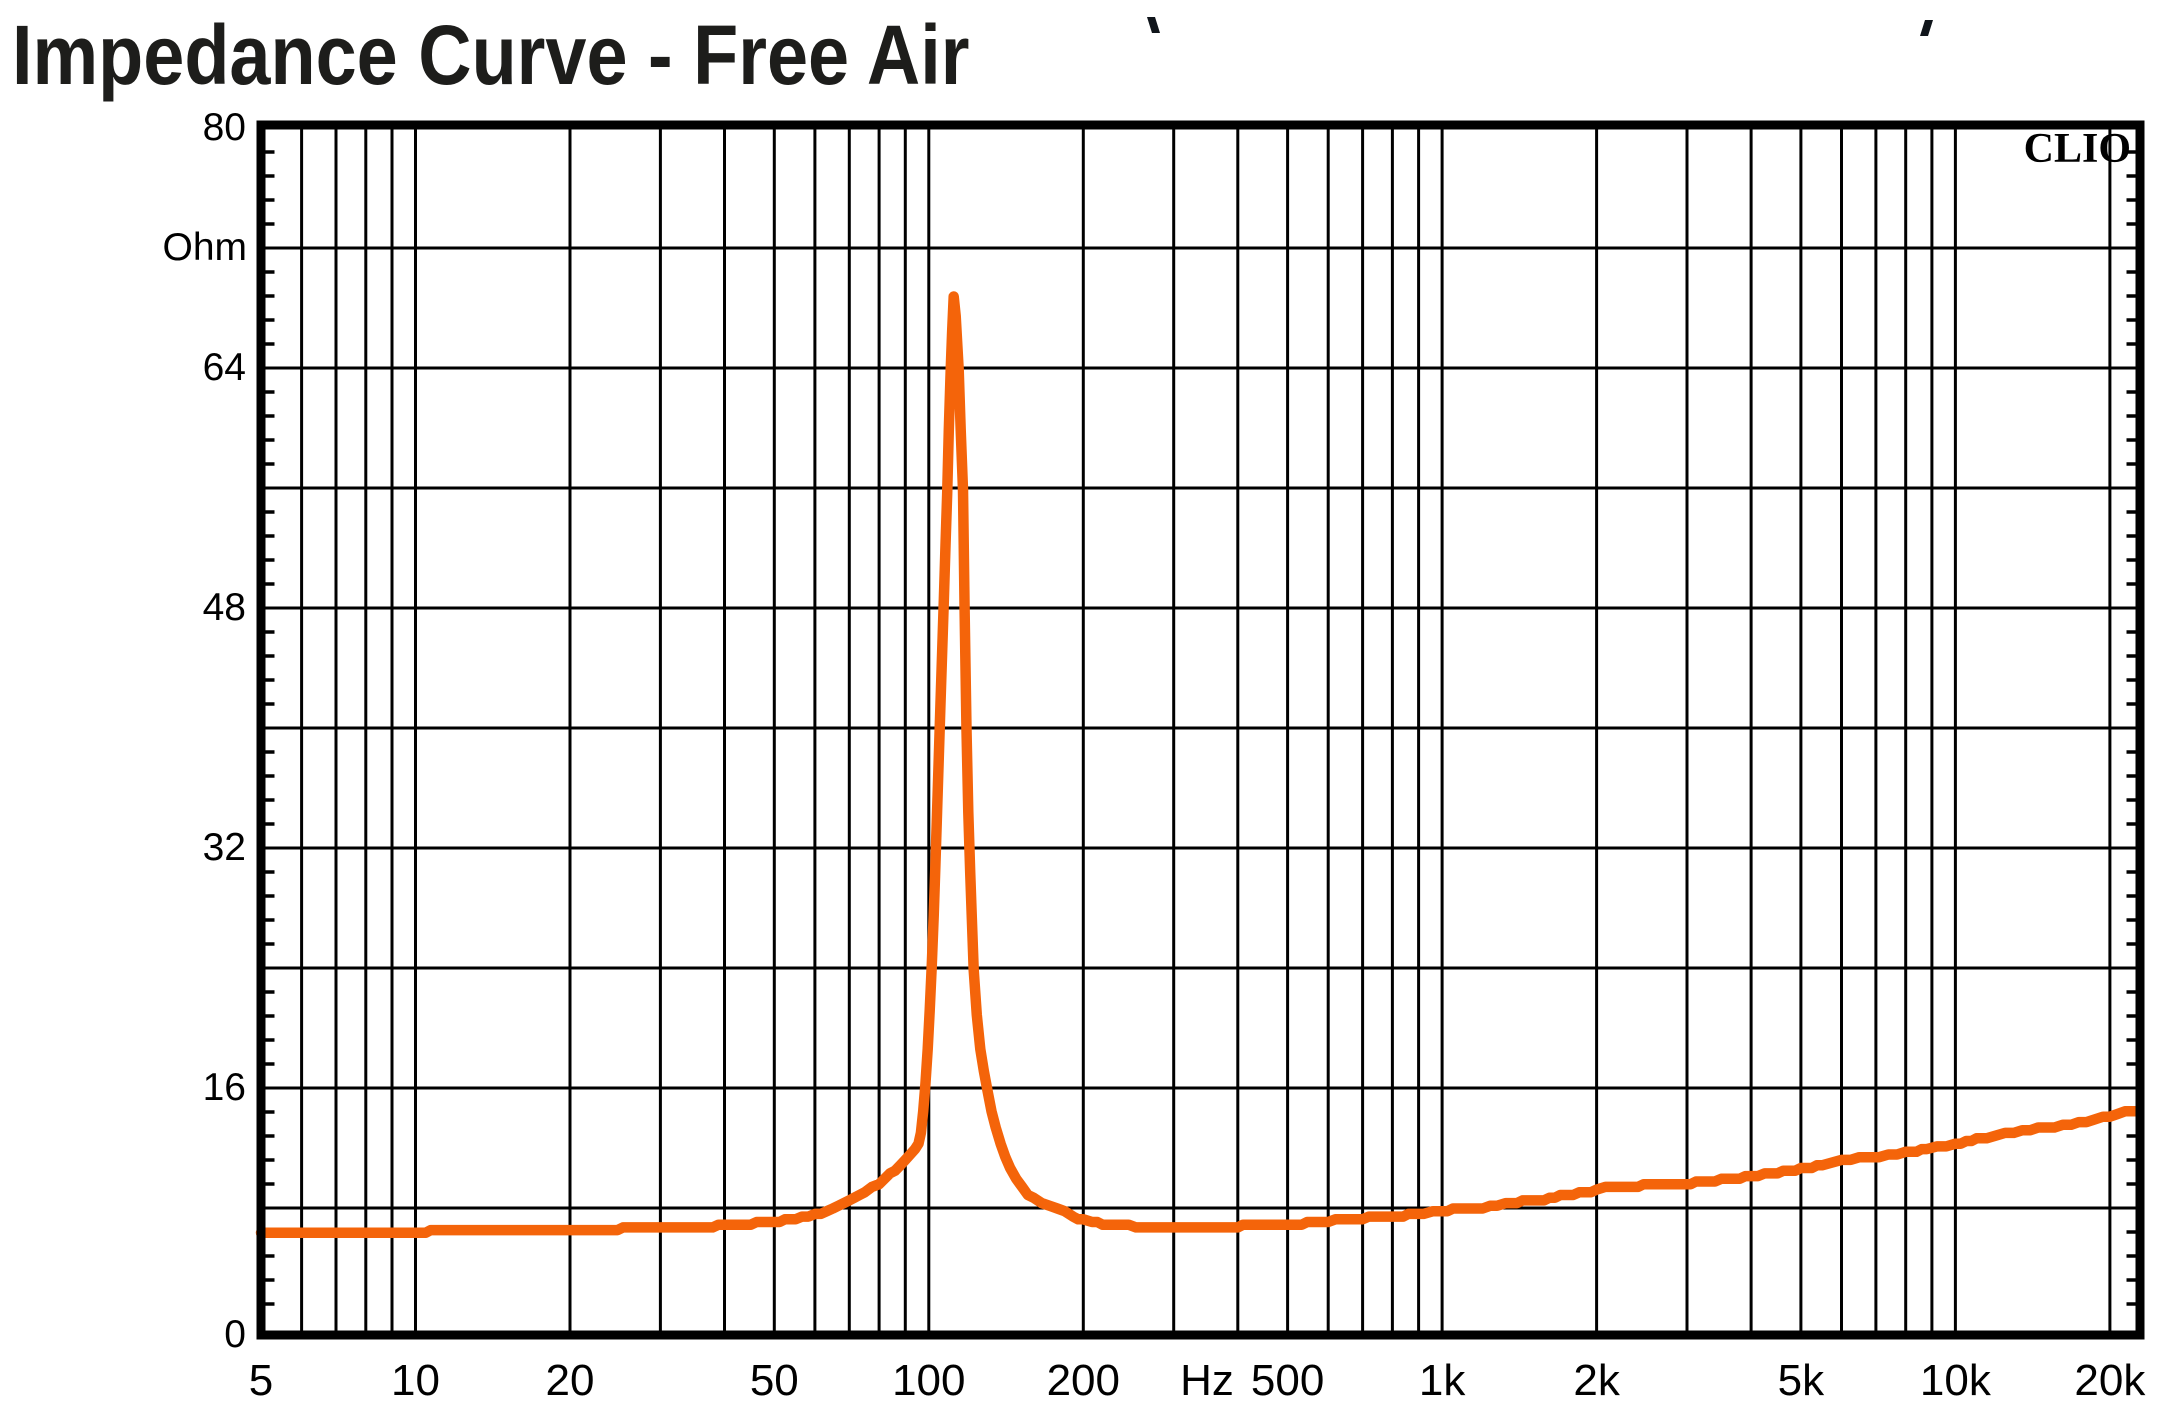 The image size is (2164, 1414). Describe the element at coordinates (570, 1380) in the screenshot. I see `svg-text: 20` at that location.